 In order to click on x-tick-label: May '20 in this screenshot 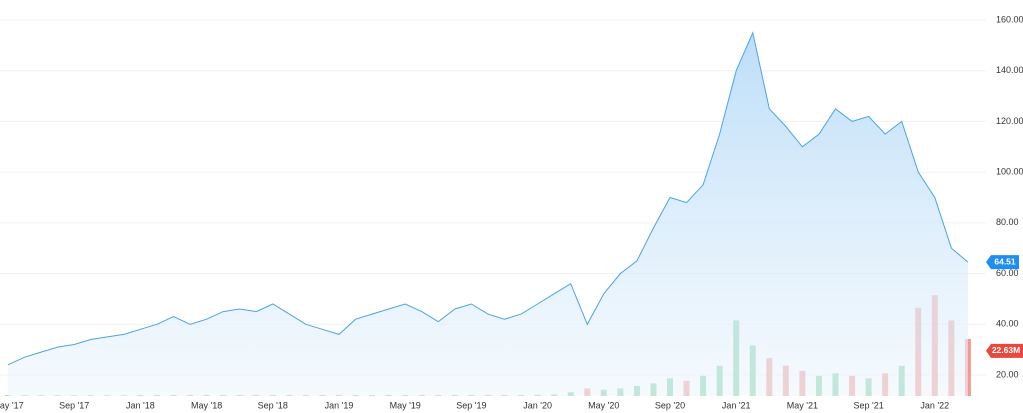, I will do `click(603, 405)`.